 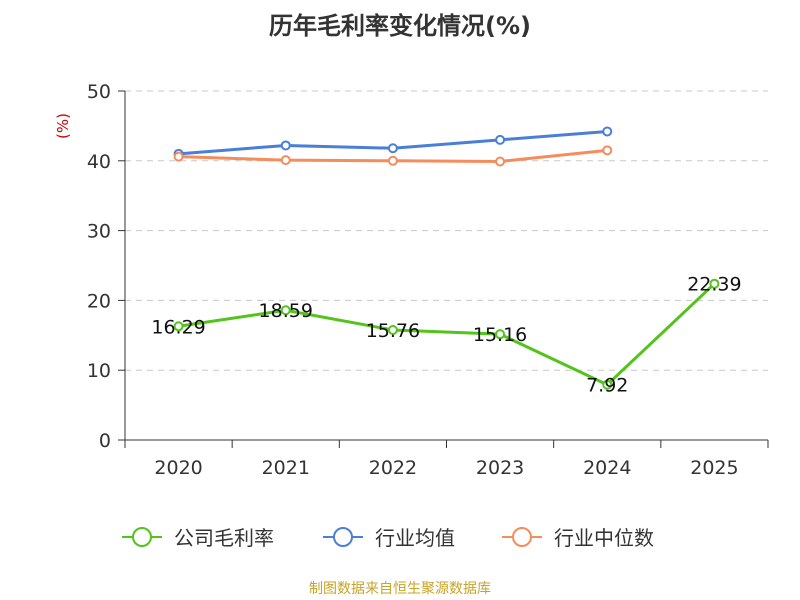 I want to click on legend-label: 行业均值, so click(x=415, y=538).